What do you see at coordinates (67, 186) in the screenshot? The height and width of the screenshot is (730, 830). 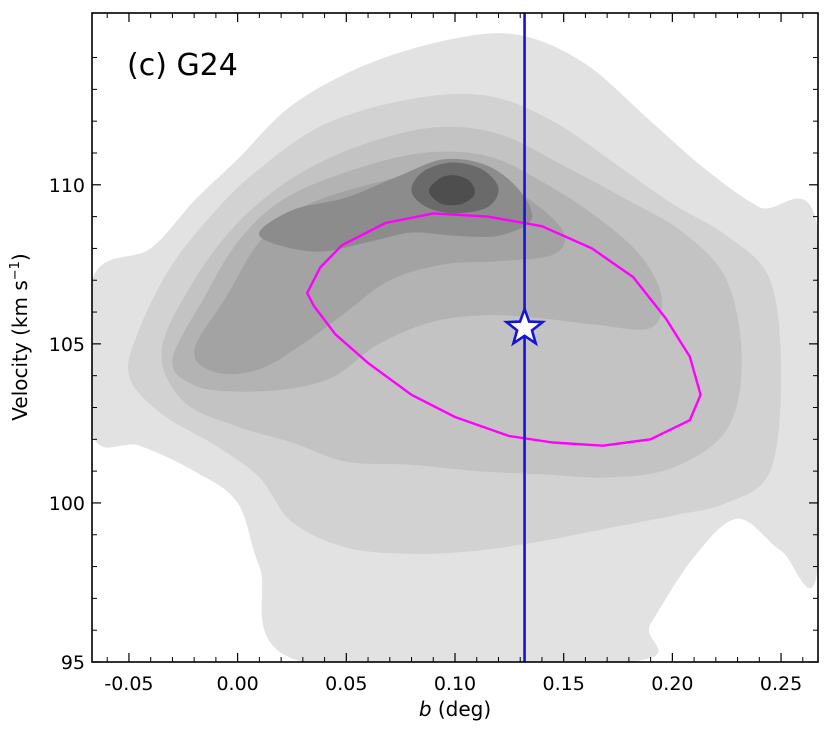 I see `y-tick-label: 110` at bounding box center [67, 186].